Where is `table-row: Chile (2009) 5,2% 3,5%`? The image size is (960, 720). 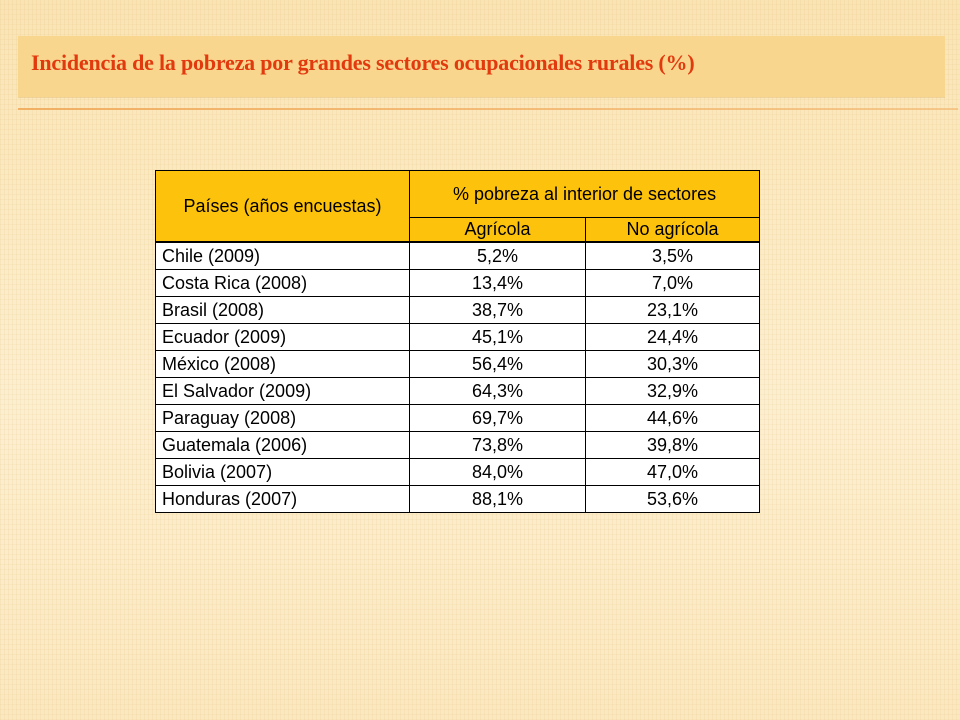
table-row: Chile (2009) 5,2% 3,5% is located at coordinates (458, 255).